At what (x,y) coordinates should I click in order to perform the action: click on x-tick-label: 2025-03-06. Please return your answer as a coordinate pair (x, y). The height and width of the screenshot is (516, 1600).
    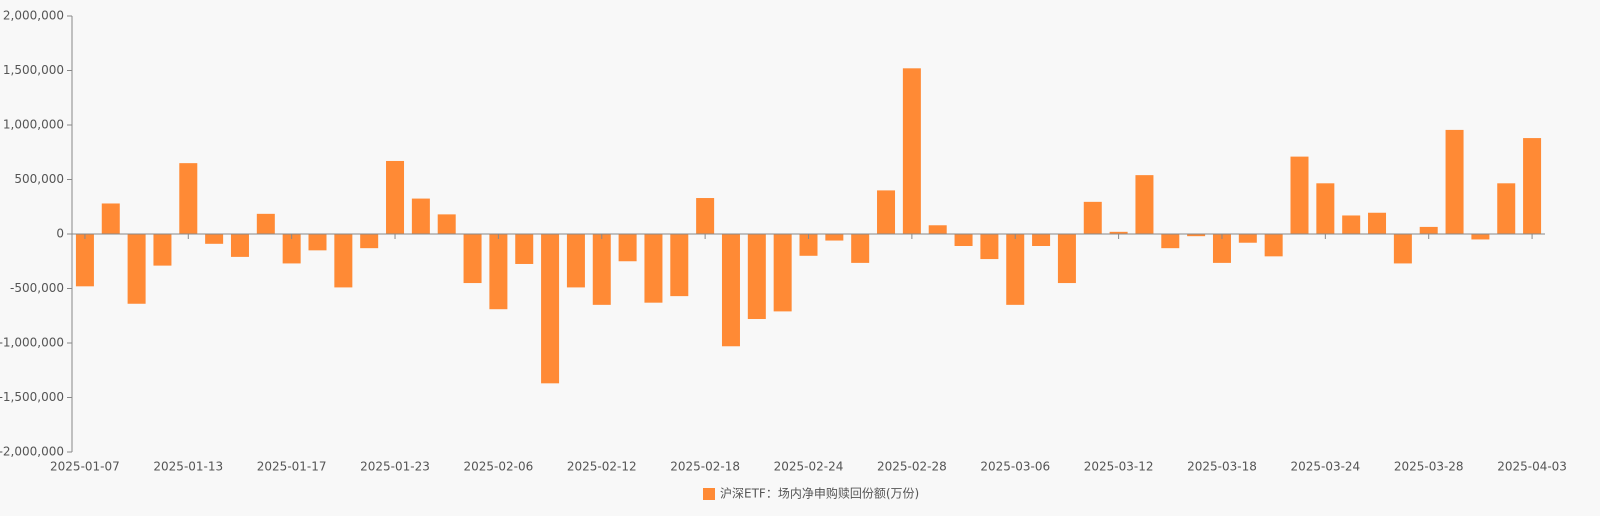
    Looking at the image, I should click on (1015, 467).